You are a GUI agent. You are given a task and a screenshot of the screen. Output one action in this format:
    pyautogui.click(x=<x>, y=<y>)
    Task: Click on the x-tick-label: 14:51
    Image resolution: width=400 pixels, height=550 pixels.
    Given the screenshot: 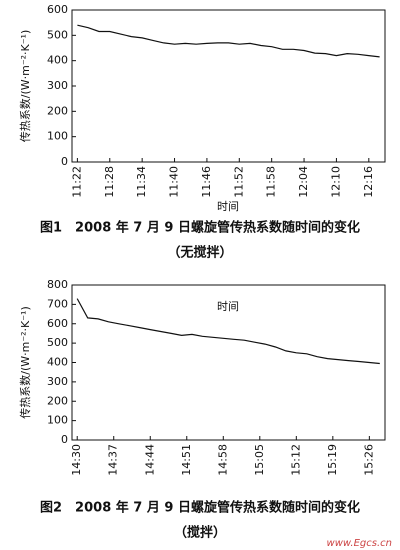 What is the action you would take?
    pyautogui.click(x=186, y=460)
    